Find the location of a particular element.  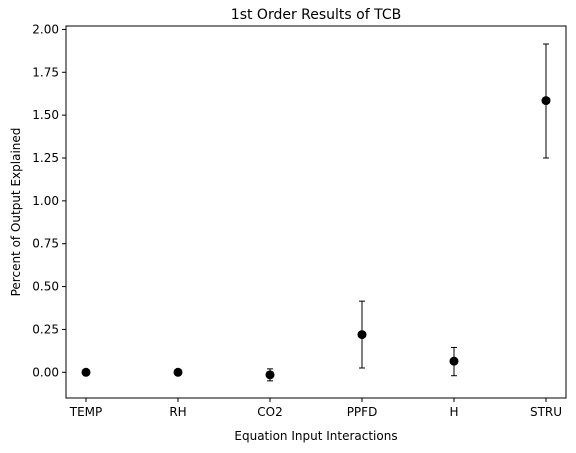

y-tick-label: 1.25 is located at coordinates (45, 158).